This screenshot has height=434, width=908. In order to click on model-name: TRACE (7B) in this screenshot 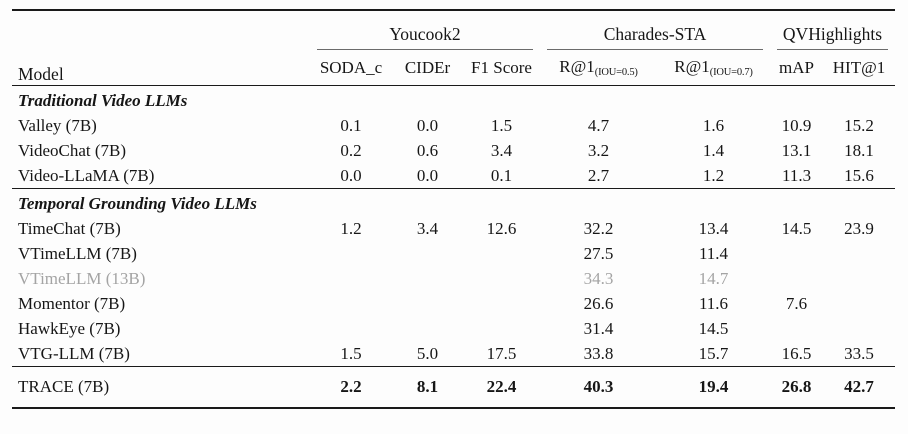, I will do `click(161, 387)`.